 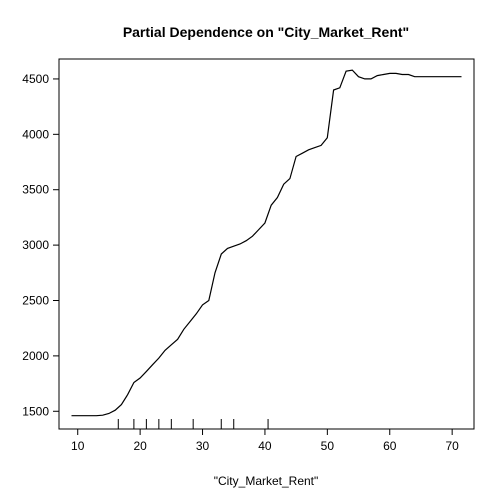 What do you see at coordinates (35, 300) in the screenshot?
I see `y-tick-label: 2500` at bounding box center [35, 300].